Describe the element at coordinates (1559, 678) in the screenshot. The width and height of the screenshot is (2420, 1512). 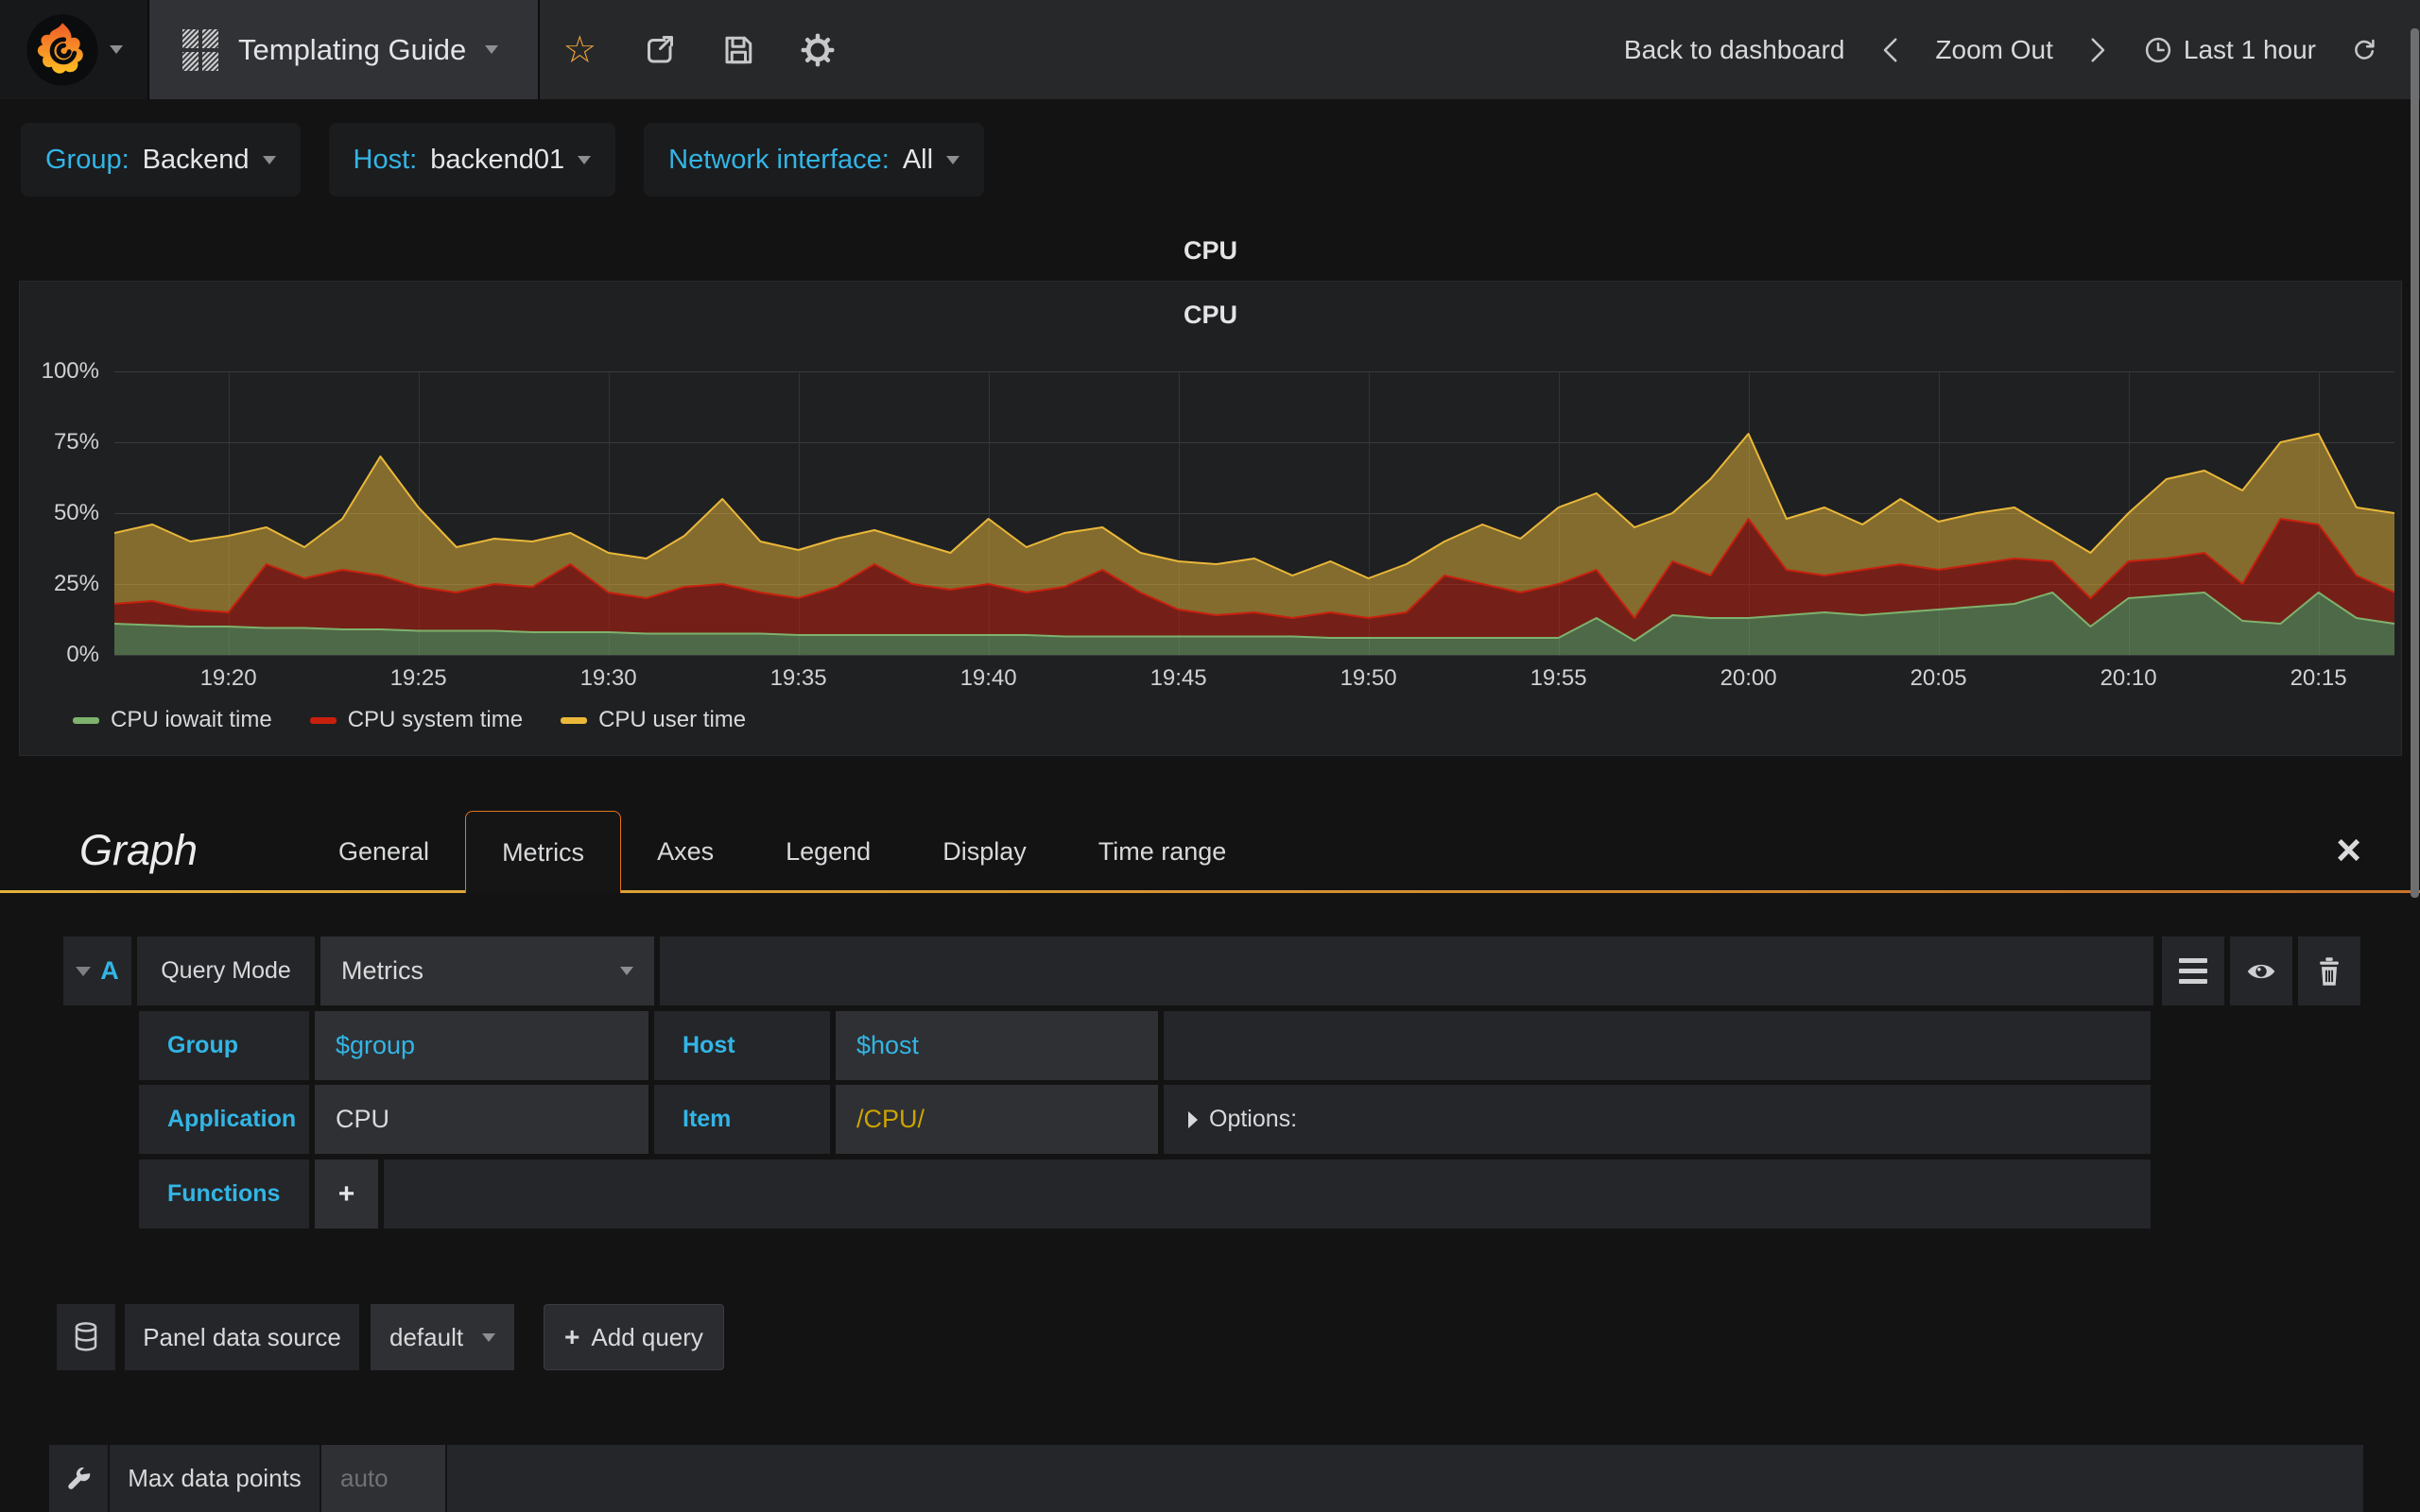
I see `x-tick-label: 19:55` at that location.